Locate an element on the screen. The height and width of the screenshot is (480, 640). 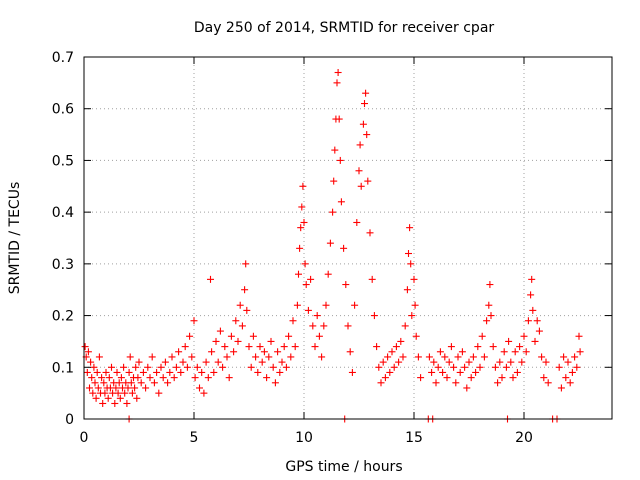
x-tick-label: 0 is located at coordinates (84, 438).